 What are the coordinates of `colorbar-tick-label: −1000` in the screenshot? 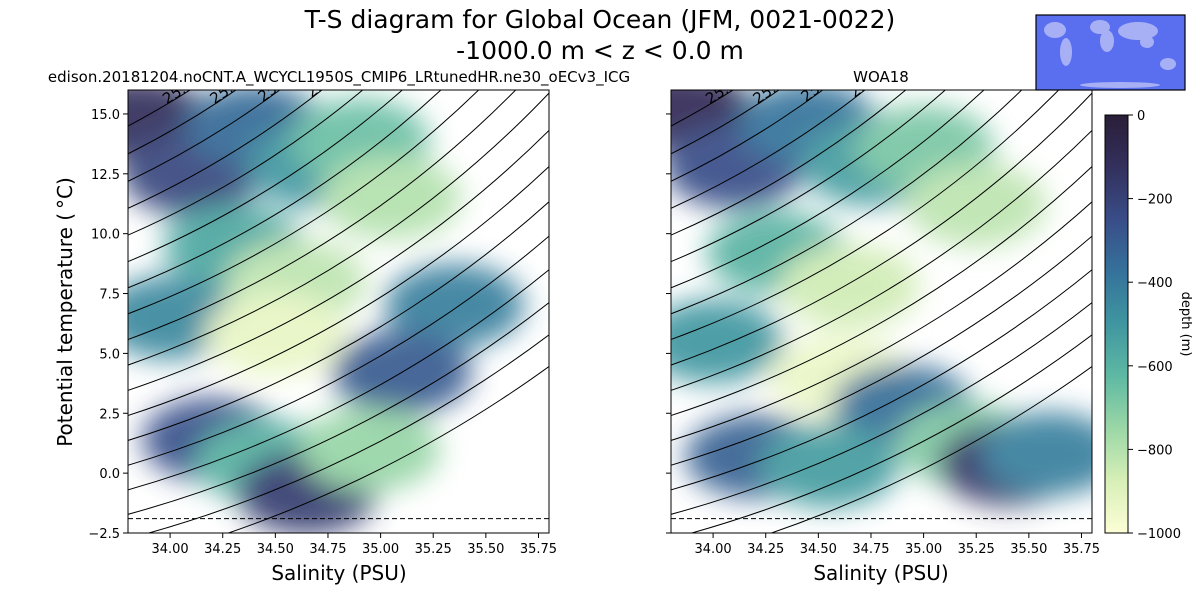 It's located at (1159, 534).